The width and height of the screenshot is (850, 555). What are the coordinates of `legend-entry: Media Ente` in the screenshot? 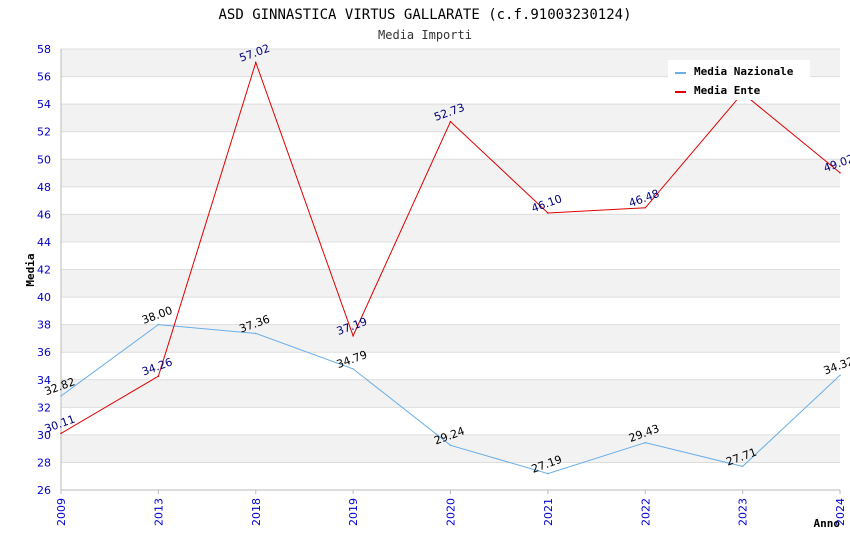 It's located at (727, 90).